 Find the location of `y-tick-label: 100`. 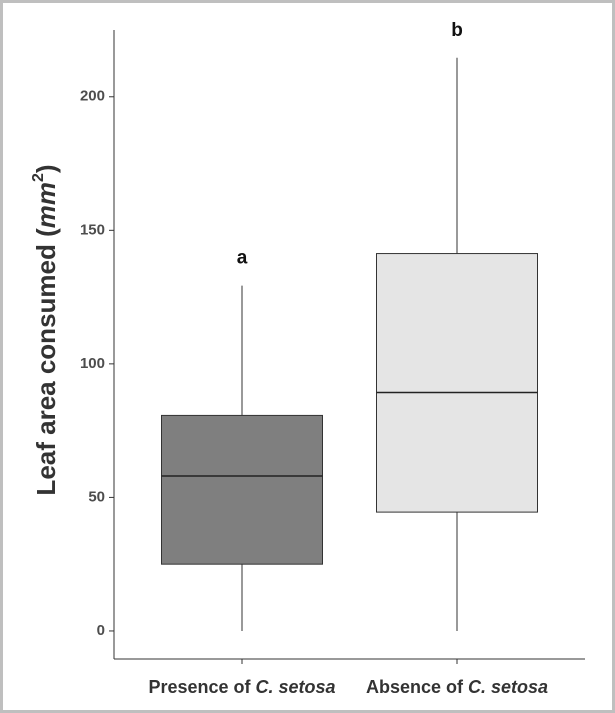

y-tick-label: 100 is located at coordinates (92, 363).